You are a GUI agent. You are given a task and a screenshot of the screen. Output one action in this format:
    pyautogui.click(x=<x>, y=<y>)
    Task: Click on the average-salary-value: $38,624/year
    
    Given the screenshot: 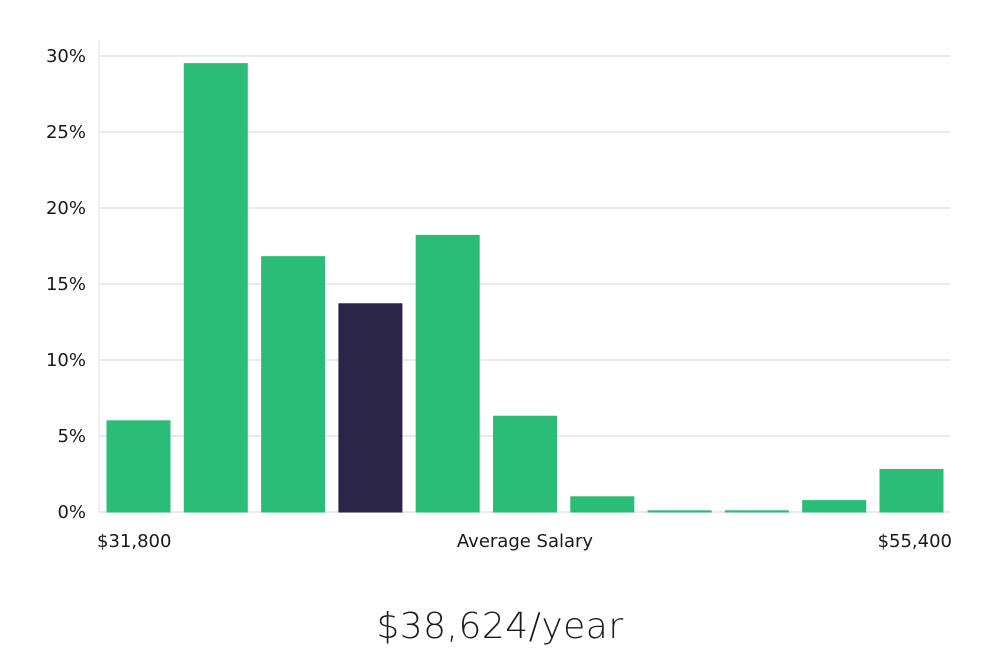 What is the action you would take?
    pyautogui.click(x=500, y=626)
    